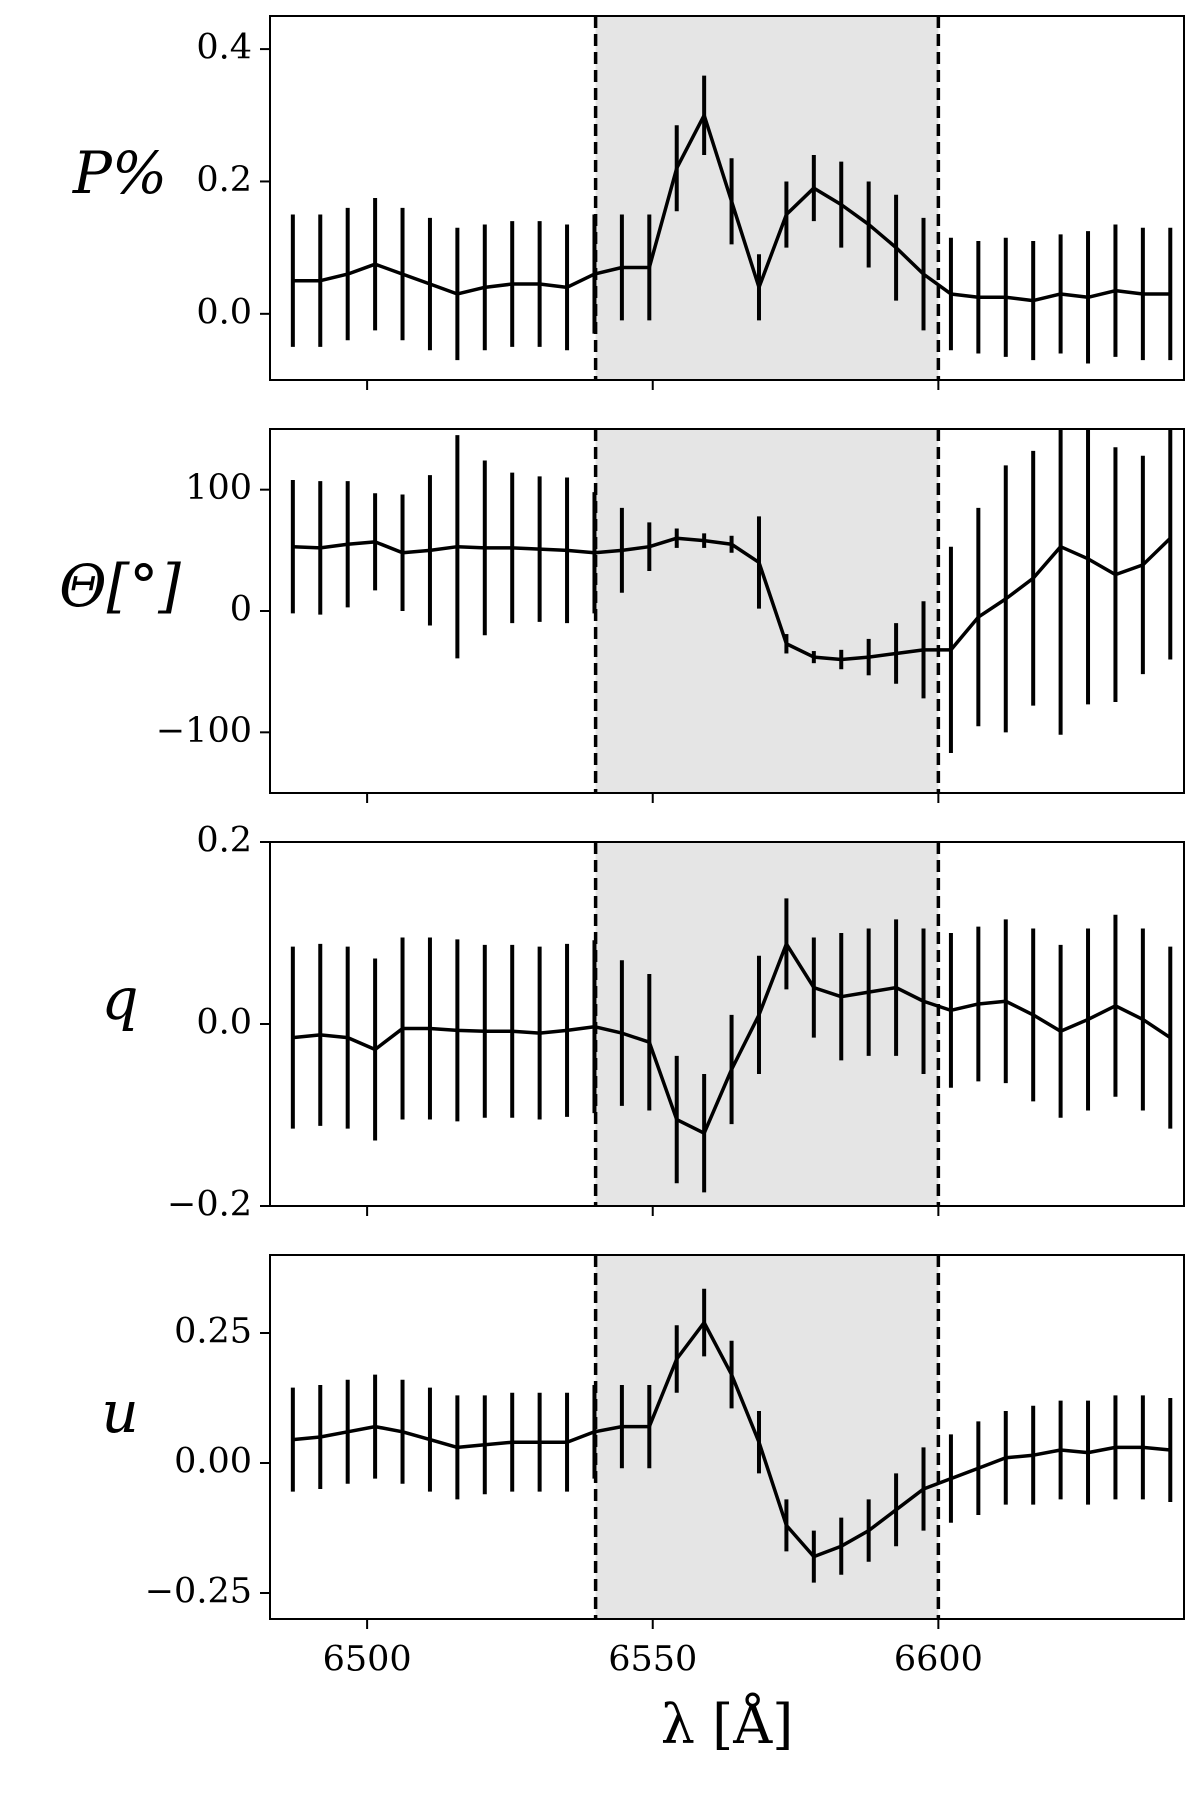 The image size is (1200, 1800). Describe the element at coordinates (204, 731) in the screenshot. I see `y-tick-label: −100` at that location.